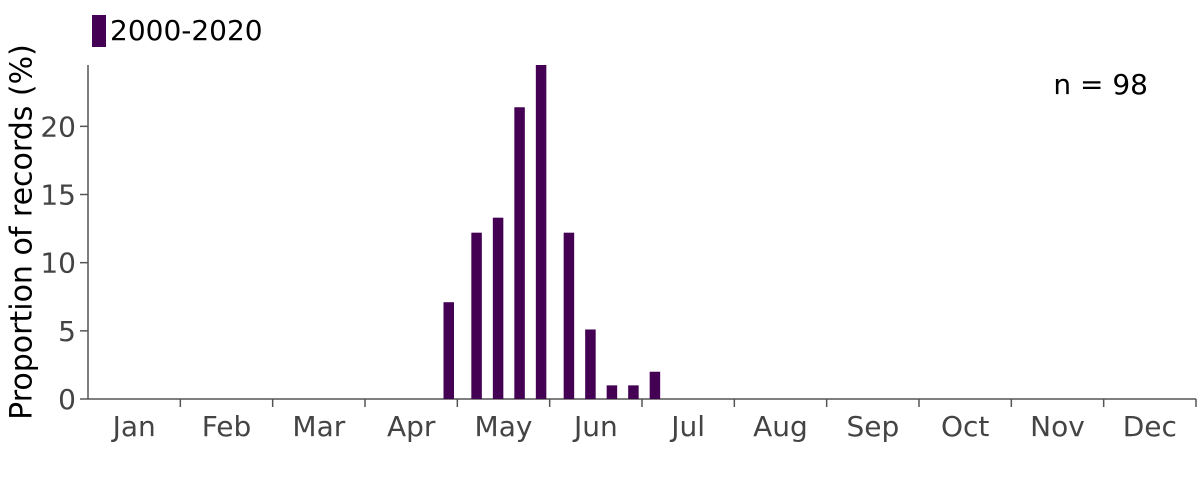 Image resolution: width=1200 pixels, height=480 pixels. Describe the element at coordinates (780, 426) in the screenshot. I see `x-tick-label: Aug` at that location.